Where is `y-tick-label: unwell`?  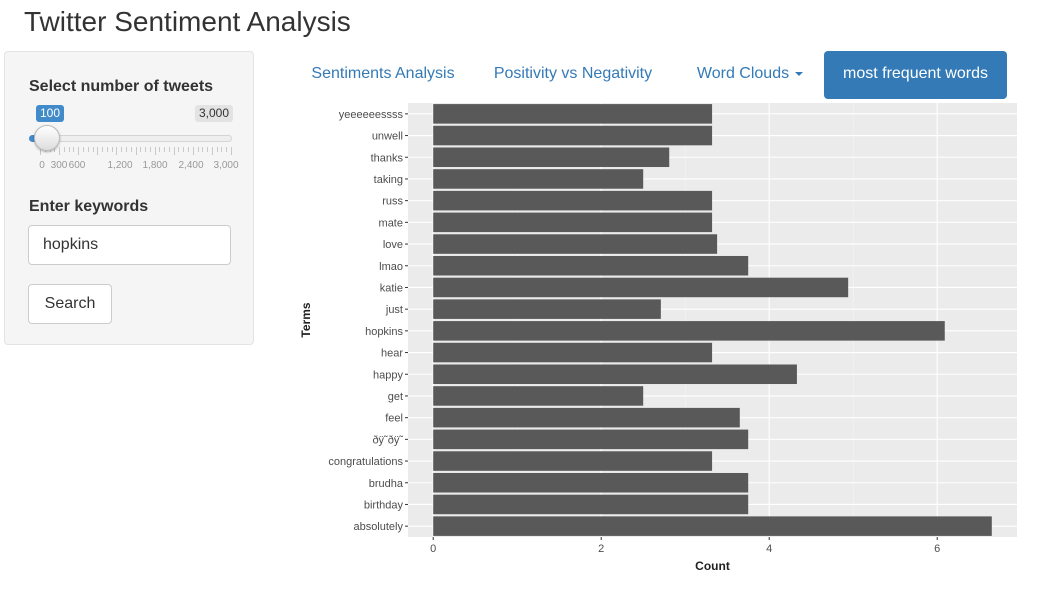
y-tick-label: unwell is located at coordinates (387, 137).